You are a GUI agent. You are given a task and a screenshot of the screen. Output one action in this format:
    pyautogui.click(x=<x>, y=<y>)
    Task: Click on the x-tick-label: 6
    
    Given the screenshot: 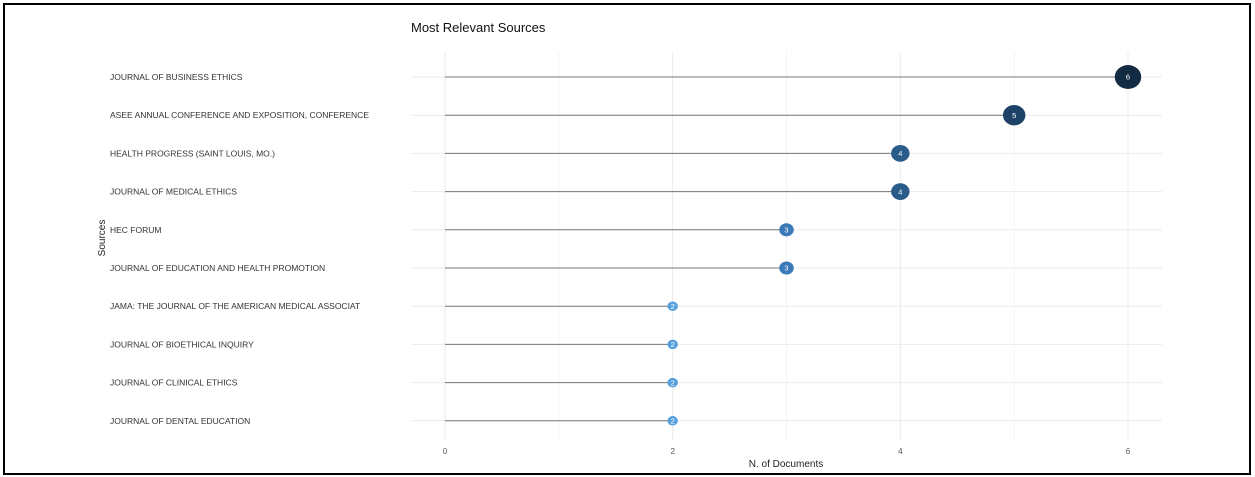 What is the action you would take?
    pyautogui.click(x=1128, y=451)
    